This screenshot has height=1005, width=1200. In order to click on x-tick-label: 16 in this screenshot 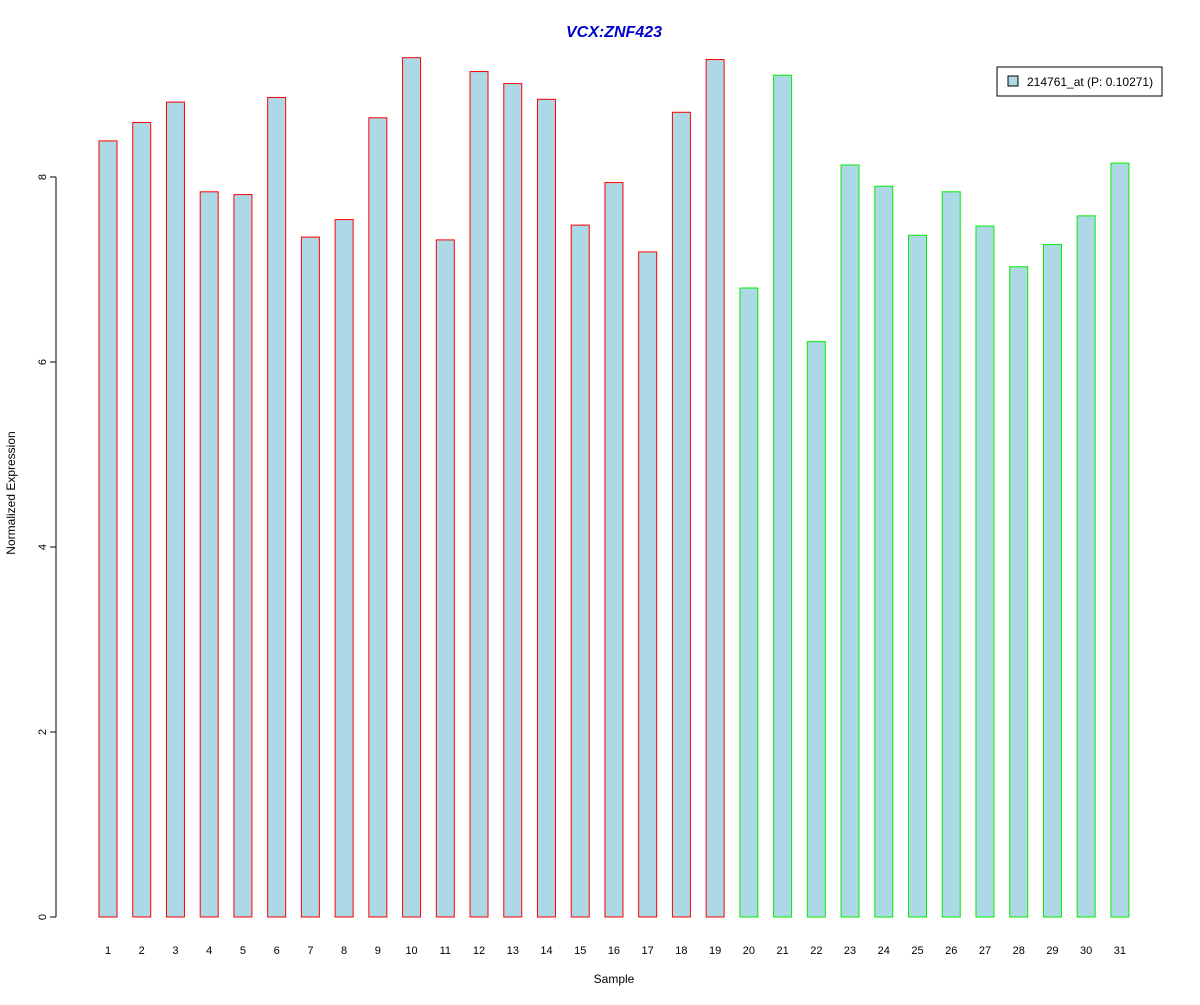, I will do `click(614, 951)`.